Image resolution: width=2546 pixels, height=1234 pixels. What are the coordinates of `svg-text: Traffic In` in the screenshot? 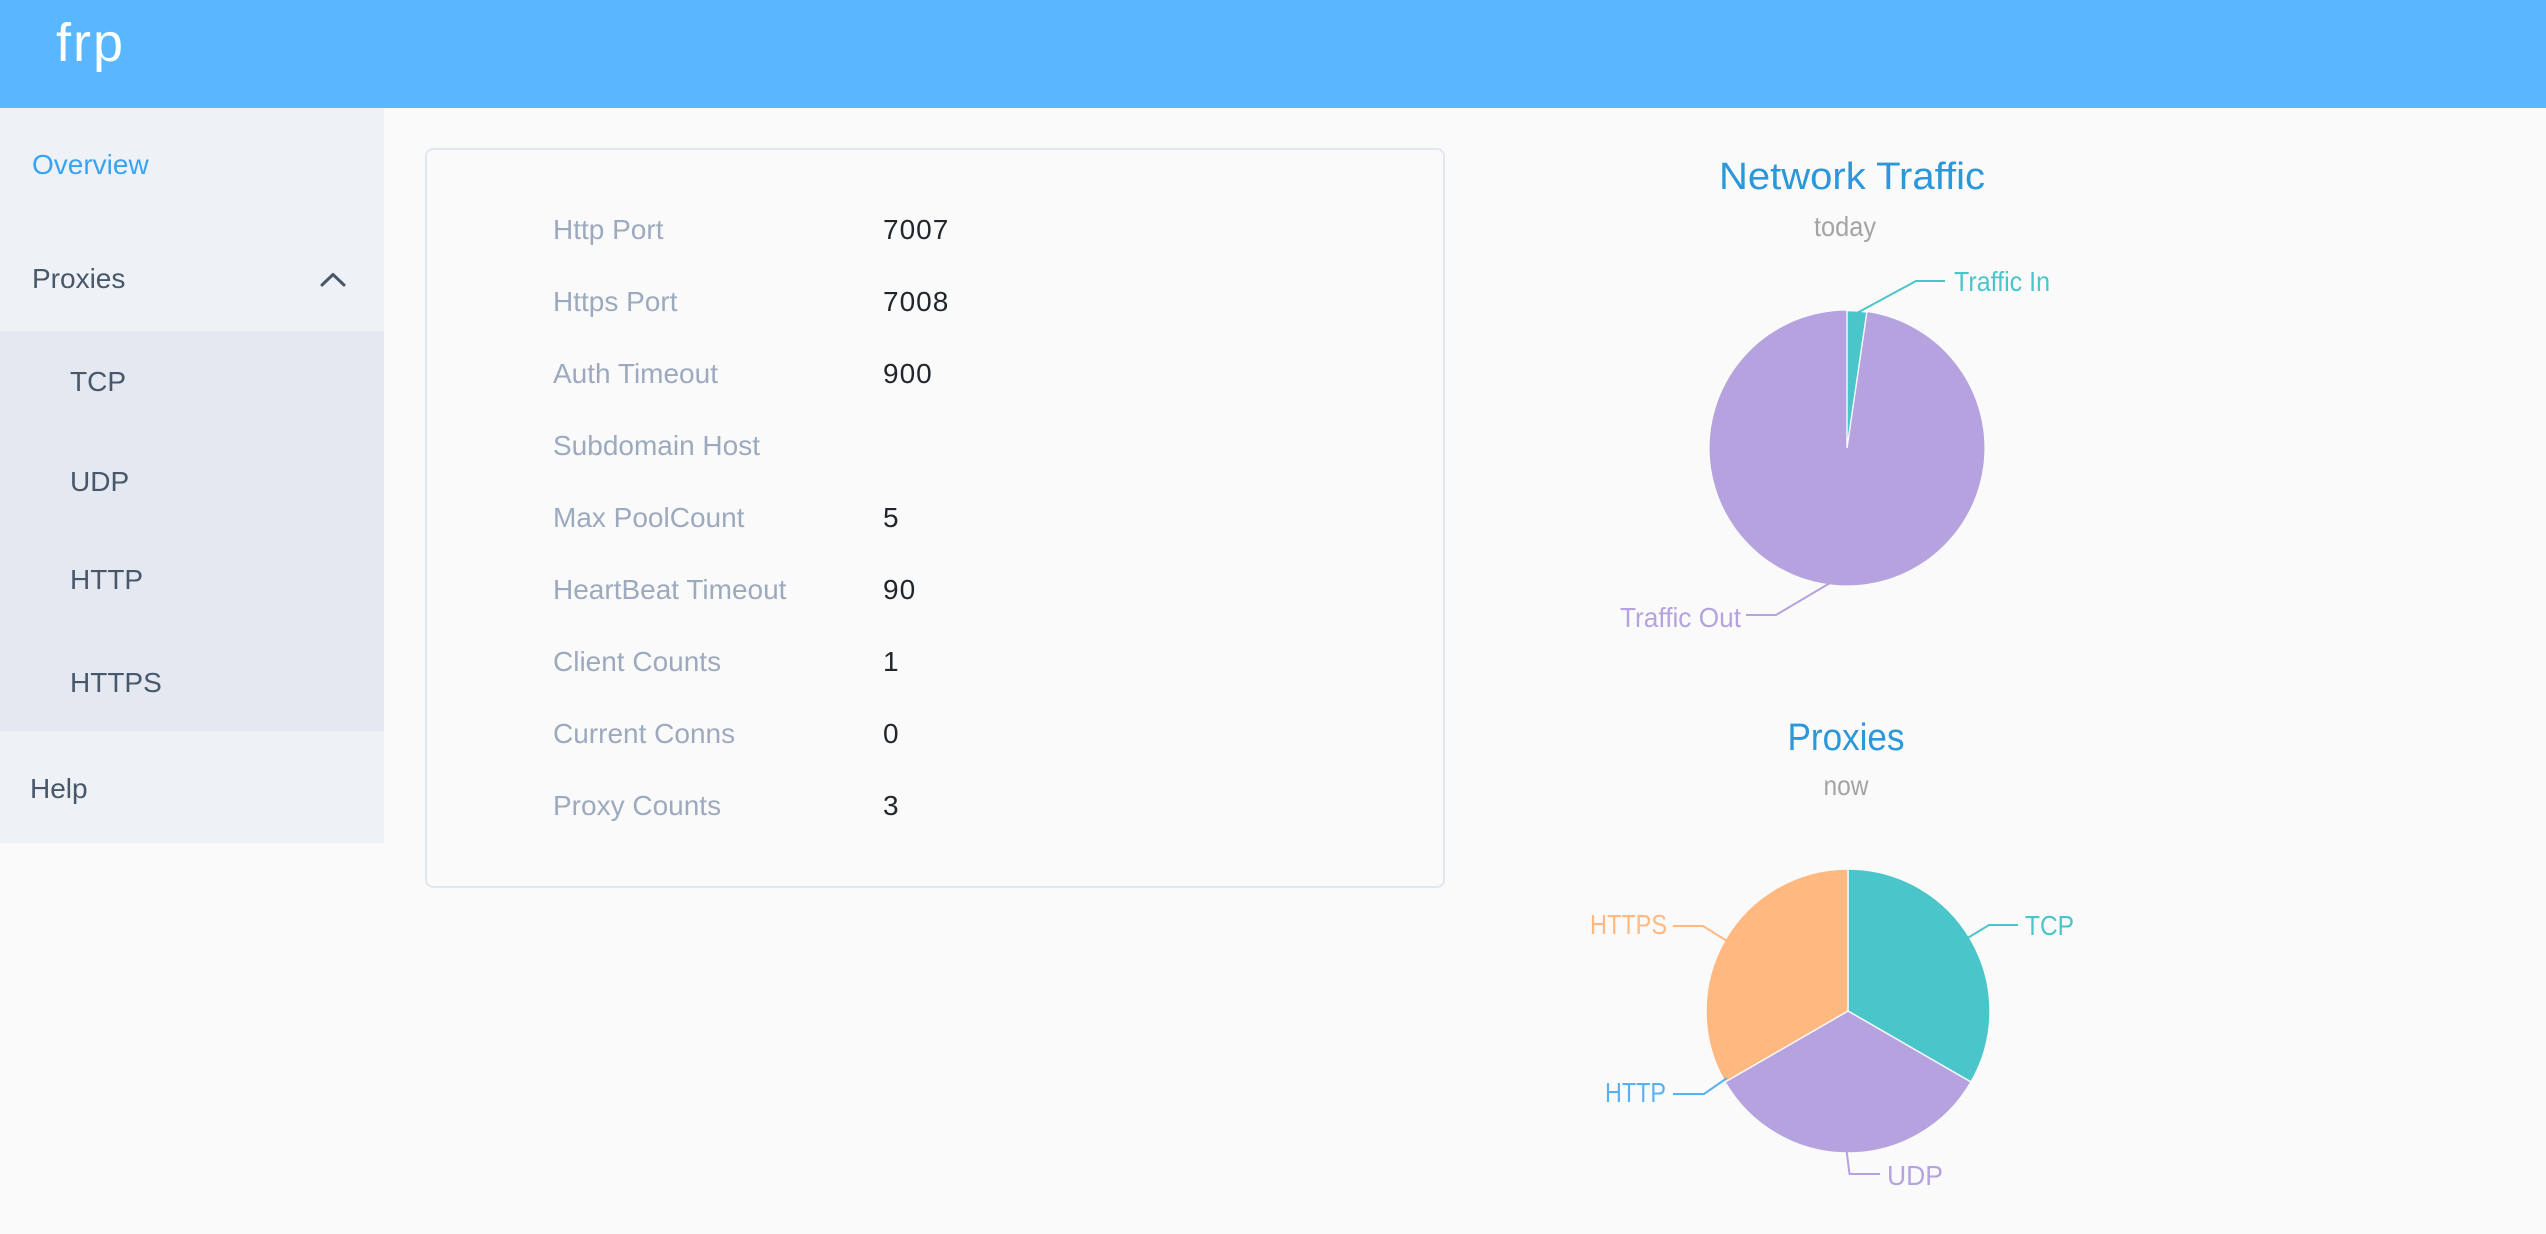 It's located at (2002, 281).